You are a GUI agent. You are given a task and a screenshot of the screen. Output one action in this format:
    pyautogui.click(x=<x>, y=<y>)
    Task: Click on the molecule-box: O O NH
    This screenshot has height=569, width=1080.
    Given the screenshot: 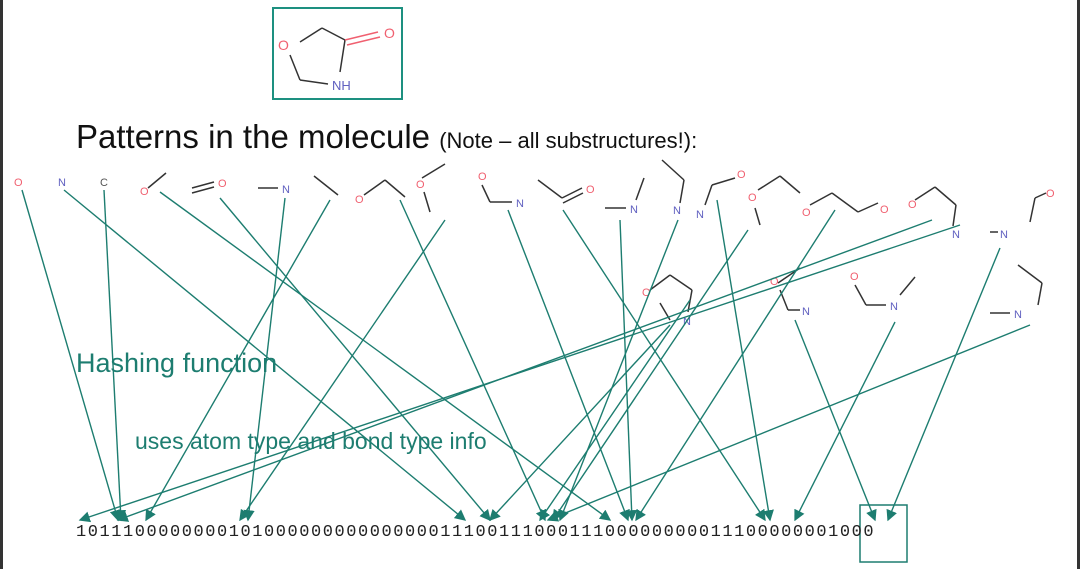 What is the action you would take?
    pyautogui.click(x=337, y=53)
    